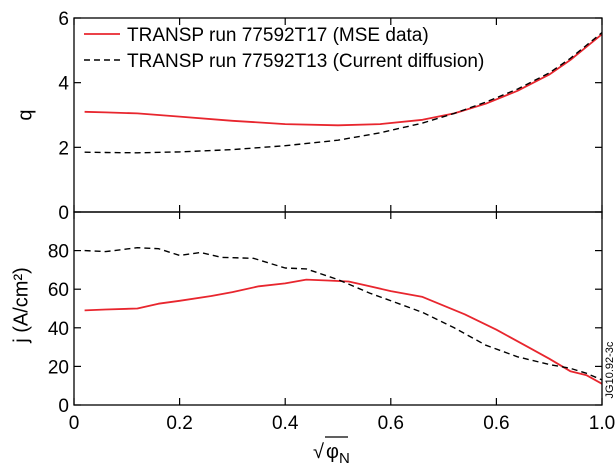 This screenshot has height=471, width=616. What do you see at coordinates (344, 458) in the screenshot?
I see `x-axis-subscript: N` at bounding box center [344, 458].